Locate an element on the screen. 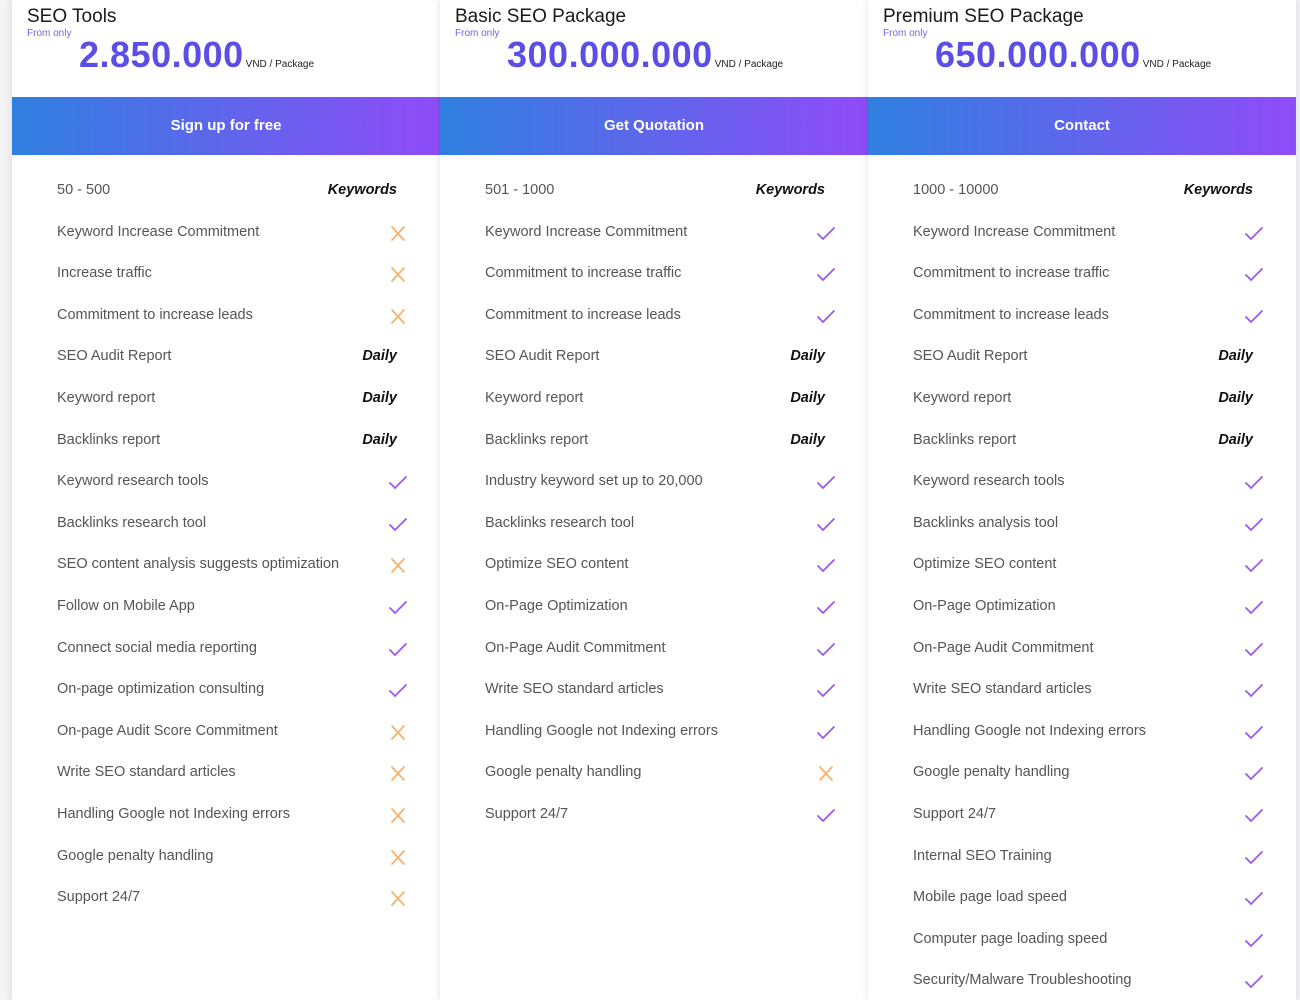 The width and height of the screenshot is (1300, 1000). feature-label: Backlinks analysis tool is located at coordinates (986, 522).